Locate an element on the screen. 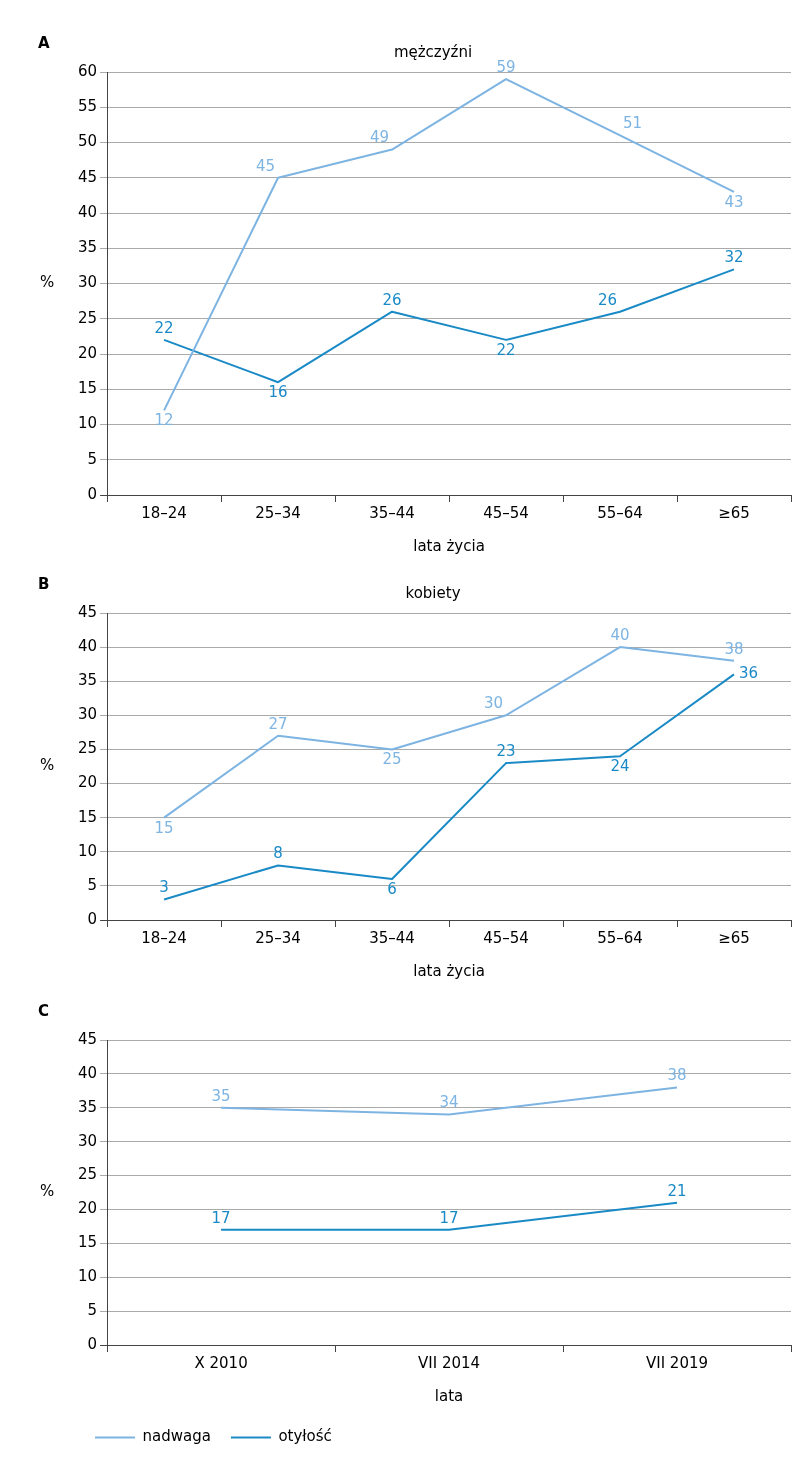  text: A is located at coordinates (44, 42).